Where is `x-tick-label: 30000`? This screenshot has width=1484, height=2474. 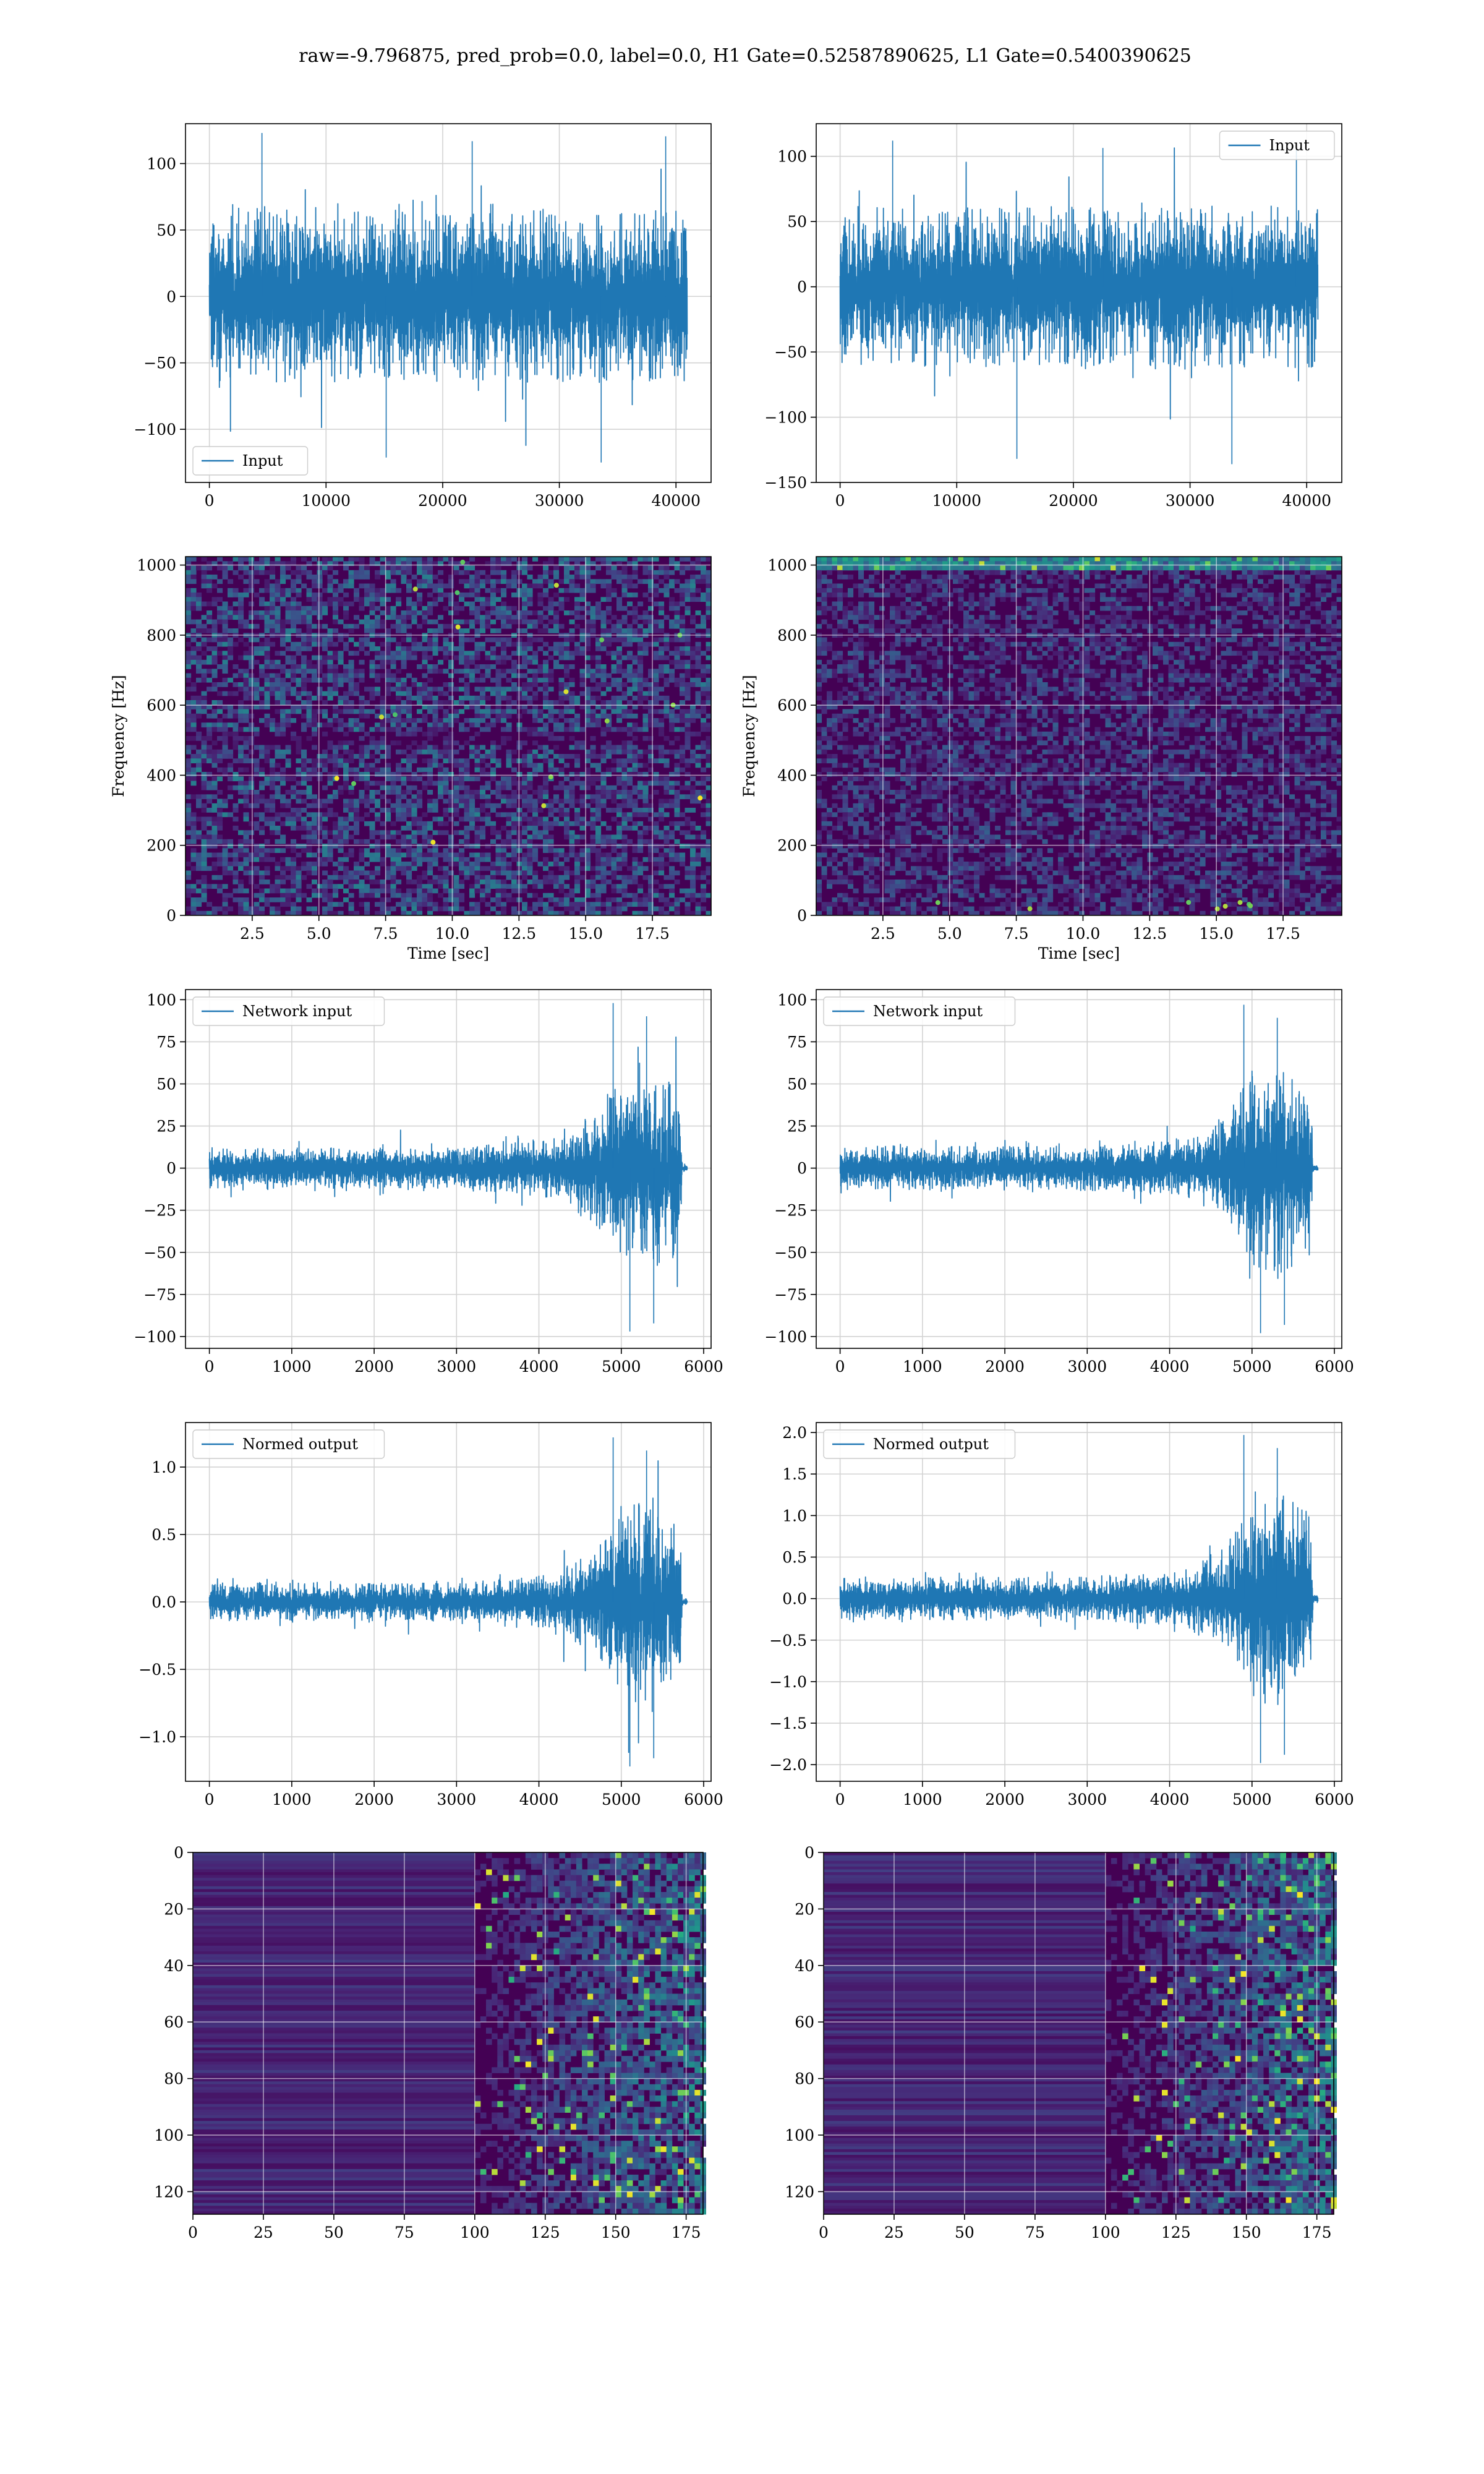 x-tick-label: 30000 is located at coordinates (1190, 501).